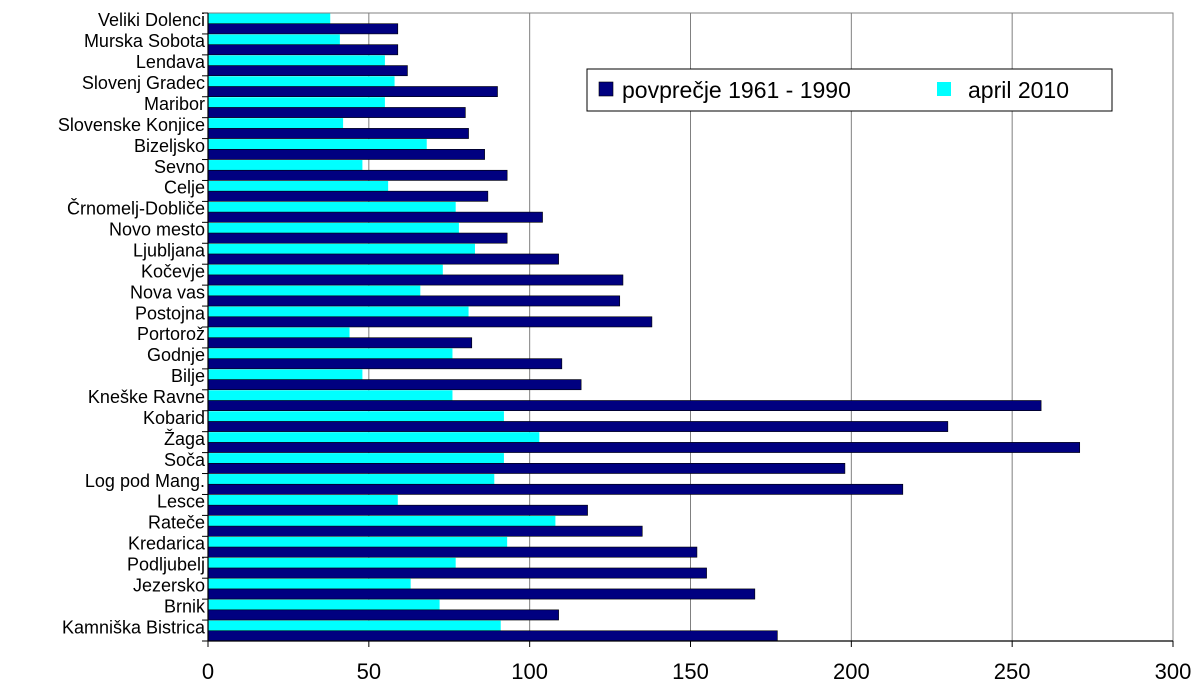 The height and width of the screenshot is (688, 1196). Describe the element at coordinates (143, 83) in the screenshot. I see `category-label: Slovenj Gradec` at that location.